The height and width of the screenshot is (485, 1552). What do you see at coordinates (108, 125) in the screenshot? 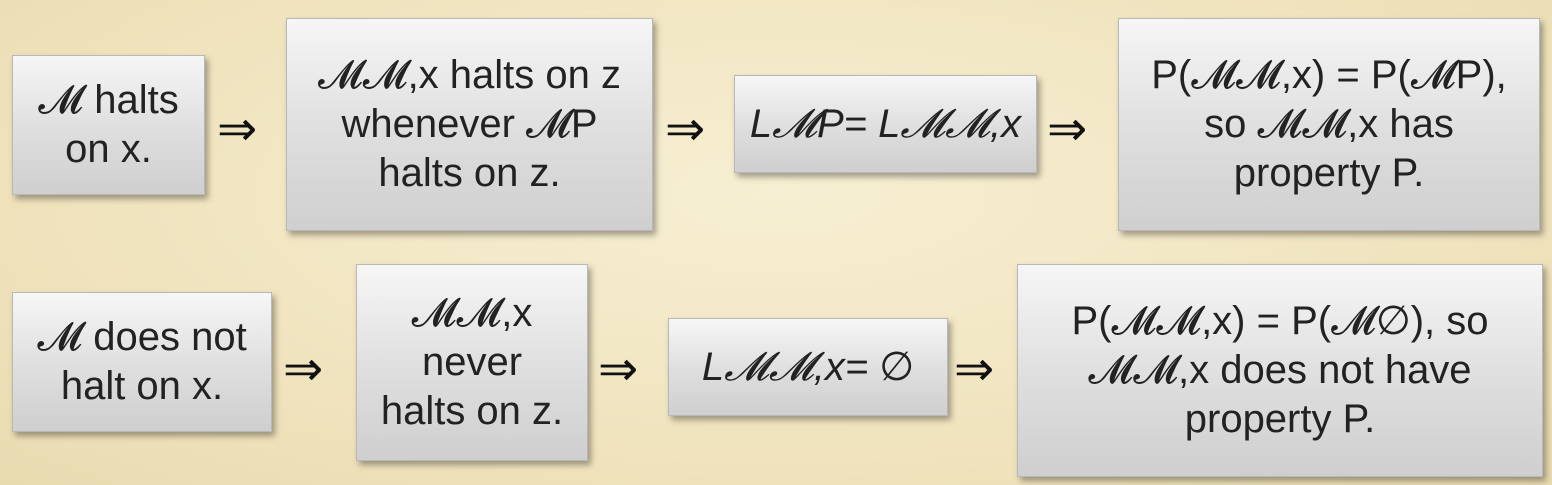
I see `step-m-halts-box: 𝓜 halts on x.` at bounding box center [108, 125].